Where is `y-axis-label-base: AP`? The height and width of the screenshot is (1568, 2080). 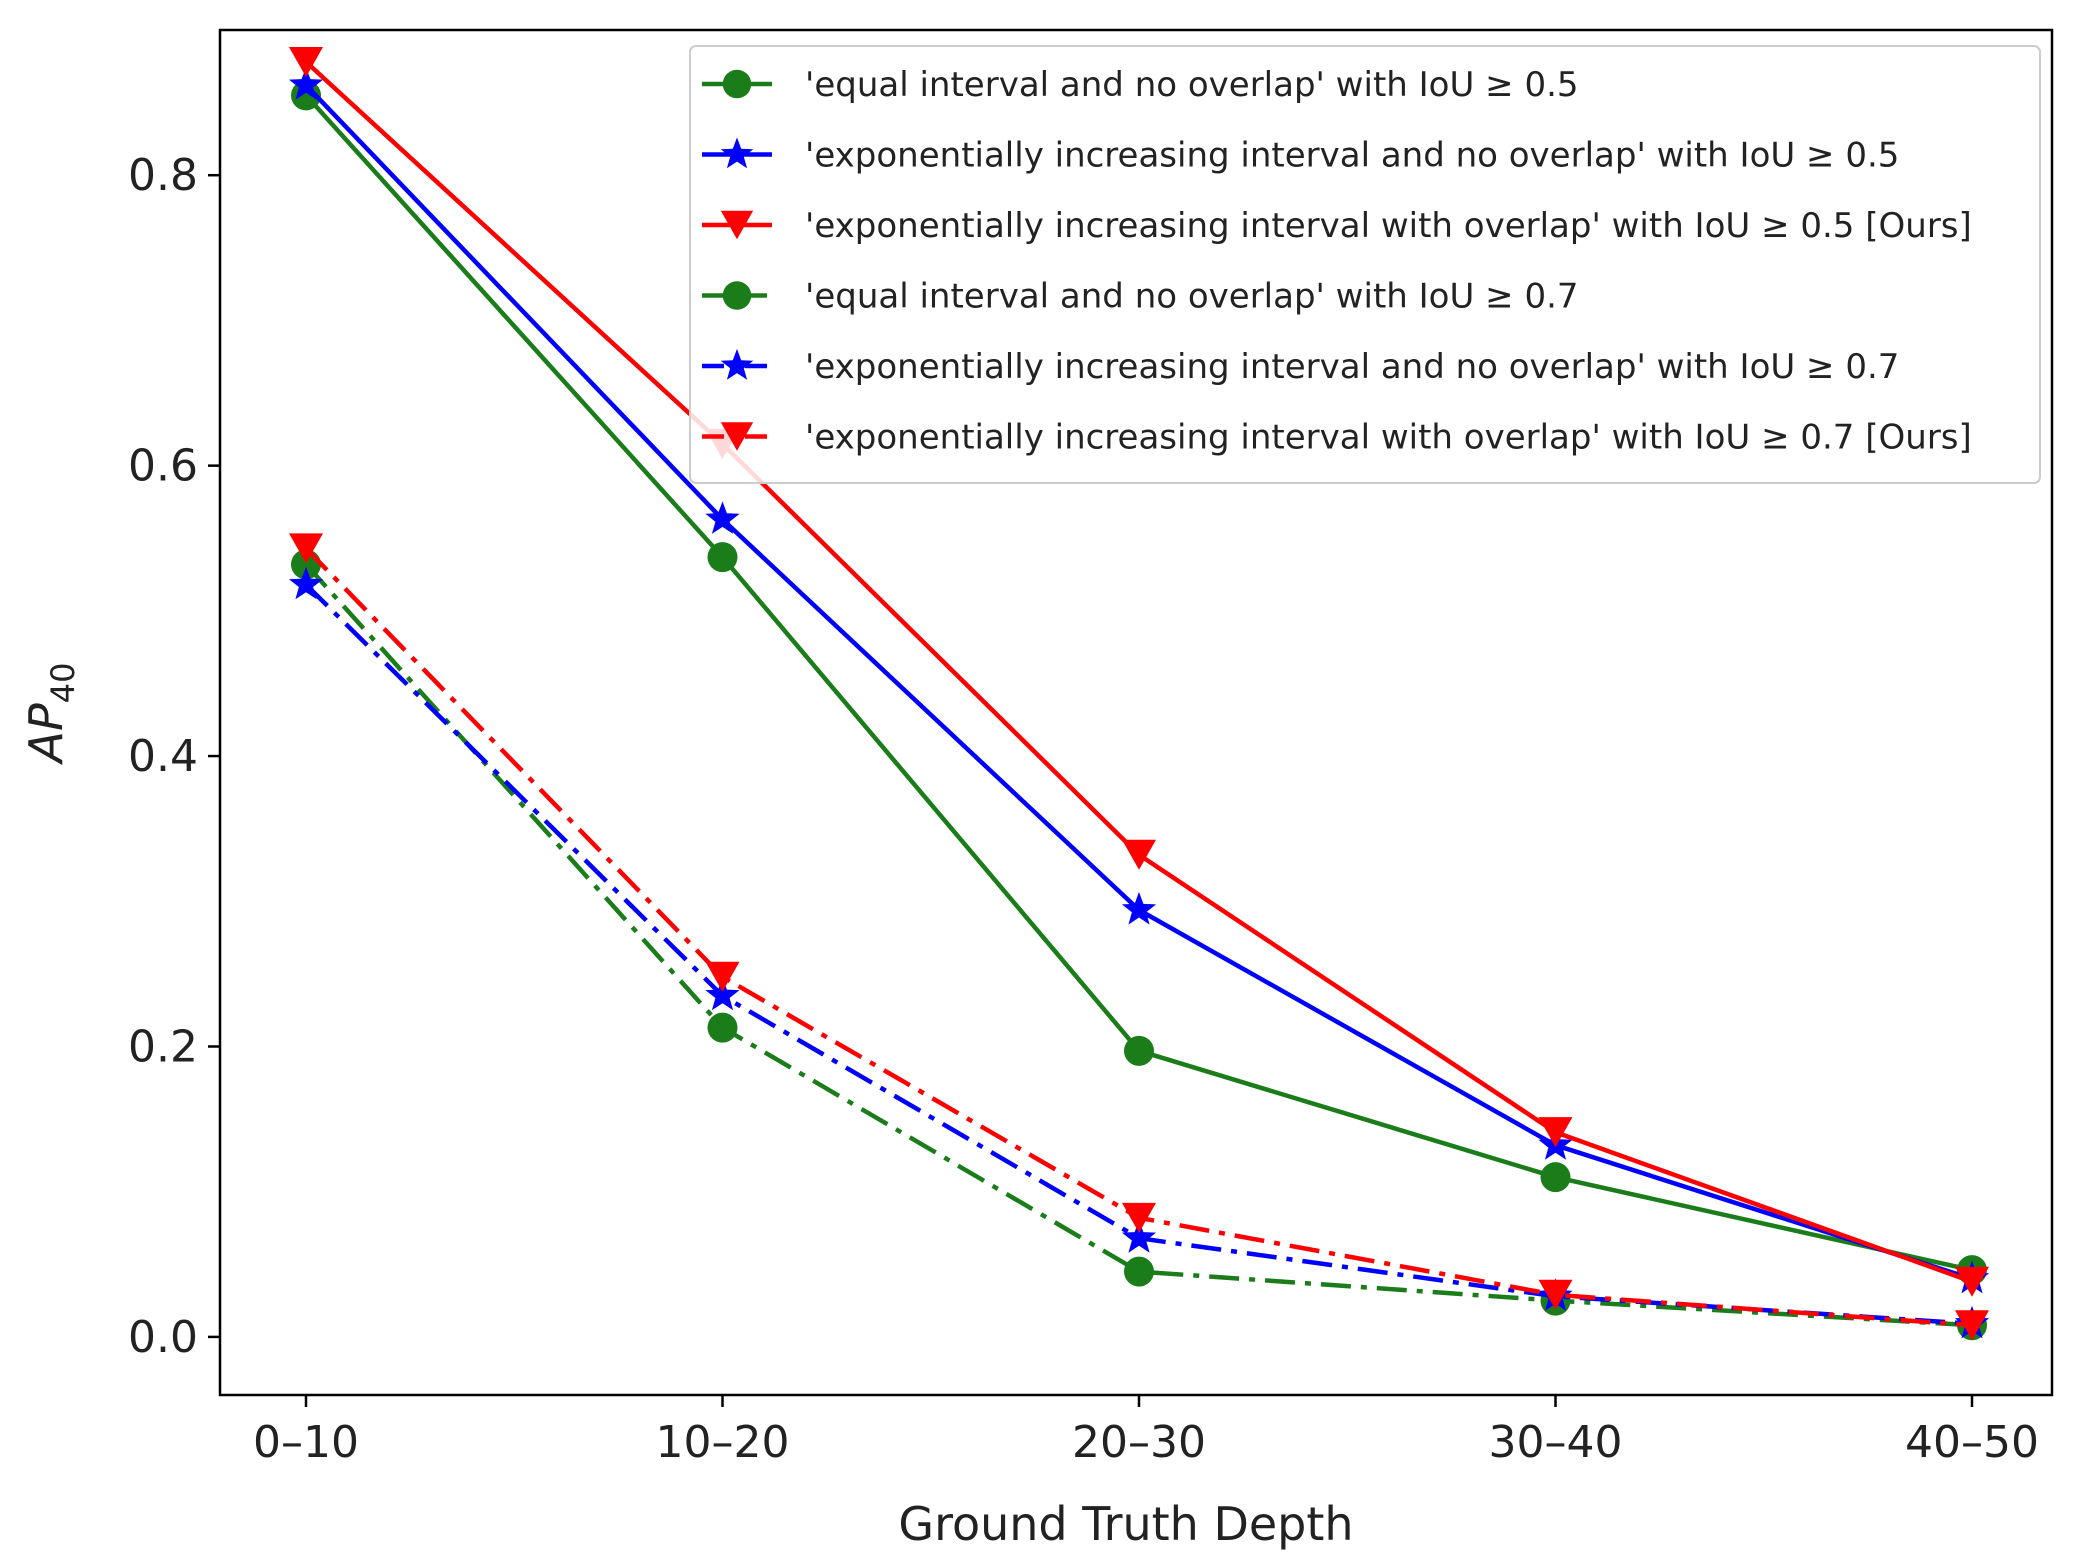 y-axis-label-base: AP is located at coordinates (46, 734).